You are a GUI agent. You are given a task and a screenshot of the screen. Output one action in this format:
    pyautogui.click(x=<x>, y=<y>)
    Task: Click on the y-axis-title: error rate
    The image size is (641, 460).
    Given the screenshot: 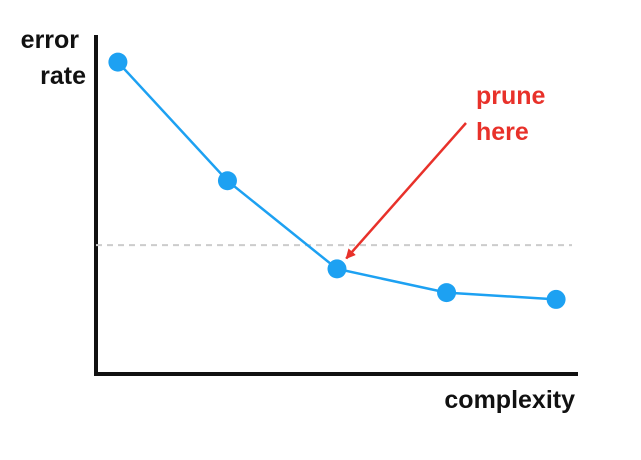 What is the action you would take?
    pyautogui.click(x=53, y=58)
    